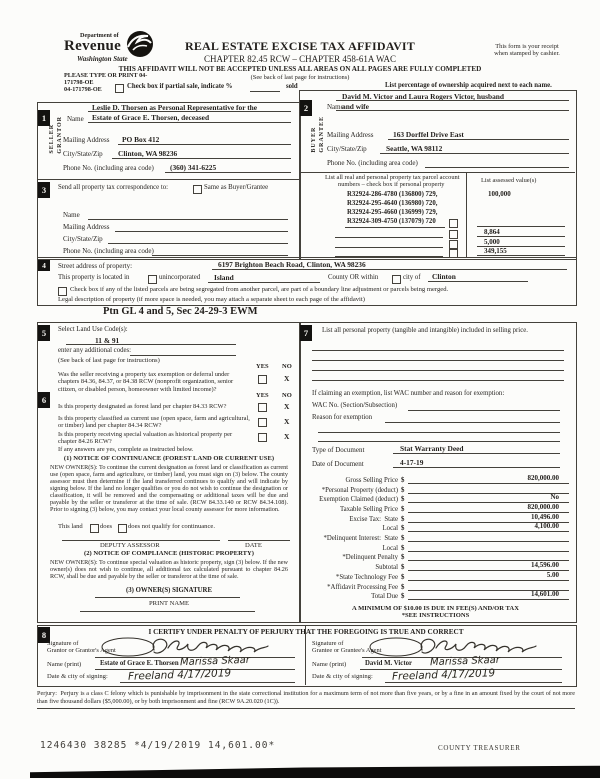  I want to click on same-as-buyer-label: Same as Buyer/Grantee, so click(236, 187).